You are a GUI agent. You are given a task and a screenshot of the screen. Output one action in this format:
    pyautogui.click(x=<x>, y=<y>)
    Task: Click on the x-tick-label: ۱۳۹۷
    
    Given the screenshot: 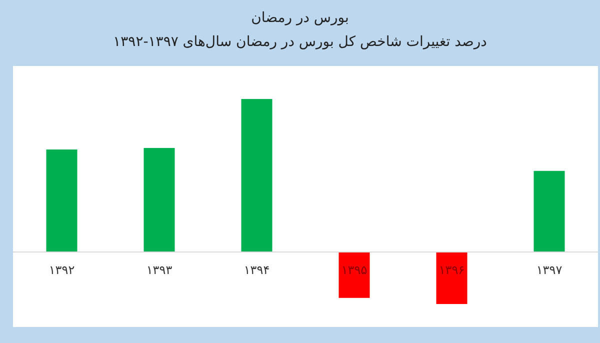 What is the action you would take?
    pyautogui.click(x=549, y=270)
    